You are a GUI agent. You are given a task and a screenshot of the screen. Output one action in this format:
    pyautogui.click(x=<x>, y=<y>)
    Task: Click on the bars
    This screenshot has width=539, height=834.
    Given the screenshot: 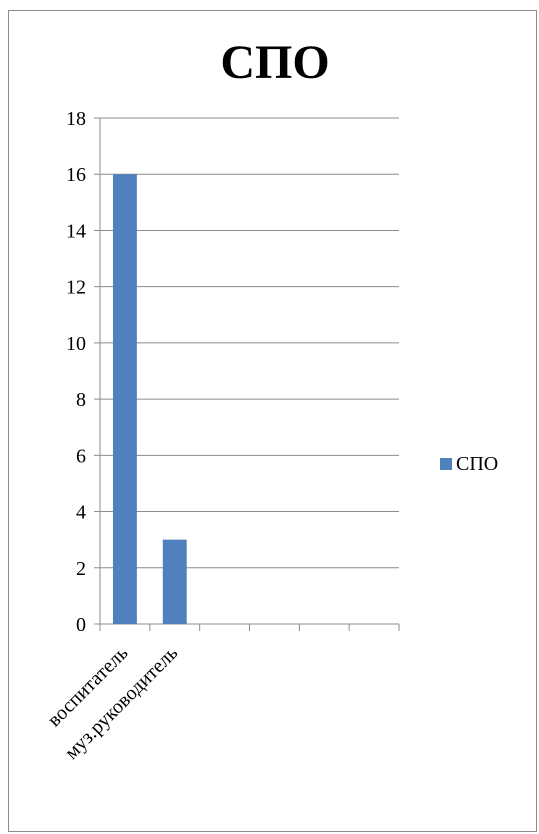 What is the action you would take?
    pyautogui.click(x=149, y=399)
    